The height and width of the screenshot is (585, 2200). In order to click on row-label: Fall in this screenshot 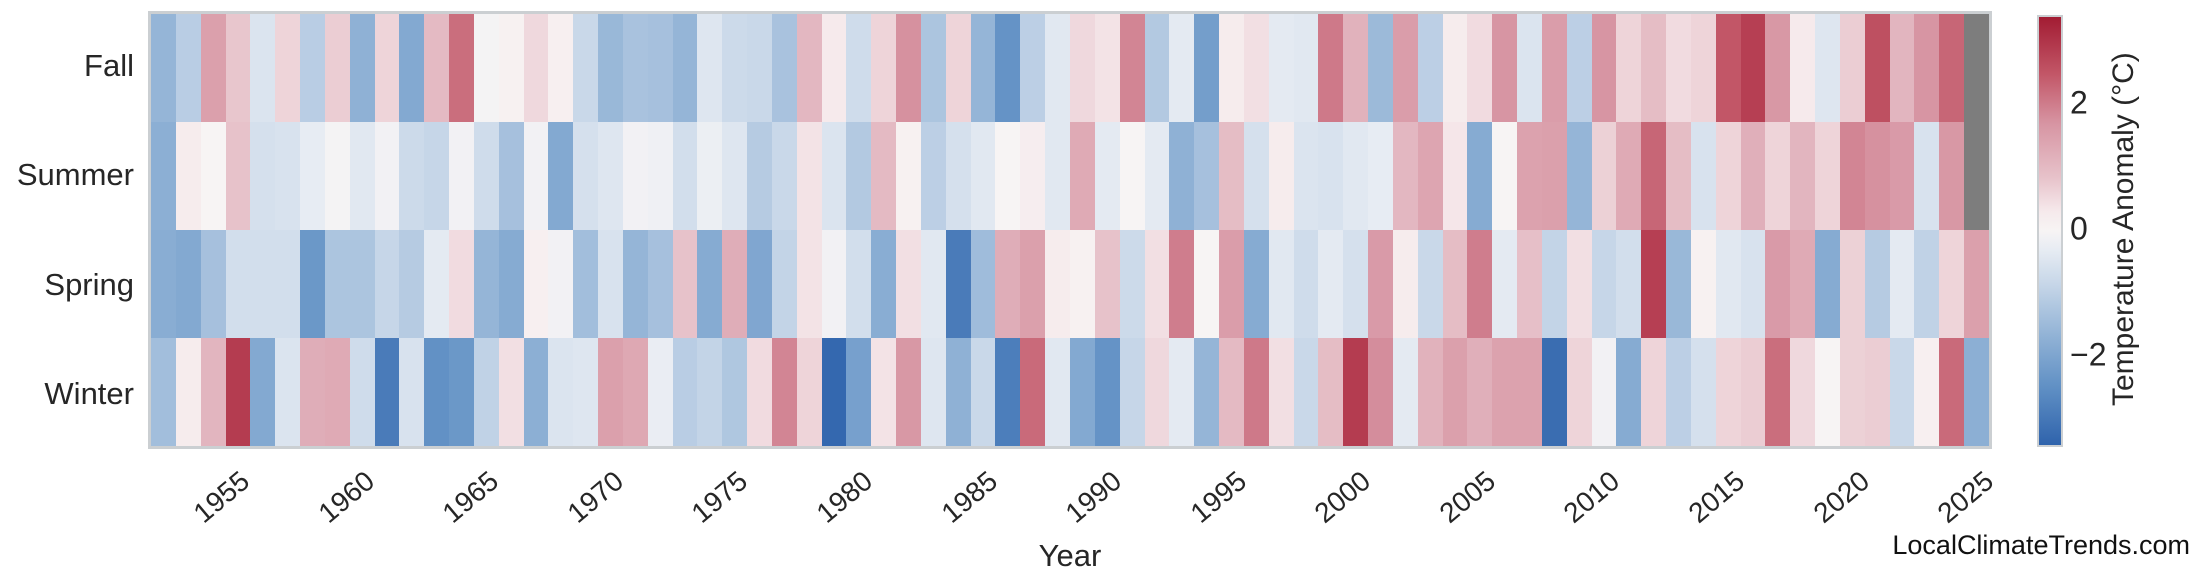, I will do `click(109, 65)`.